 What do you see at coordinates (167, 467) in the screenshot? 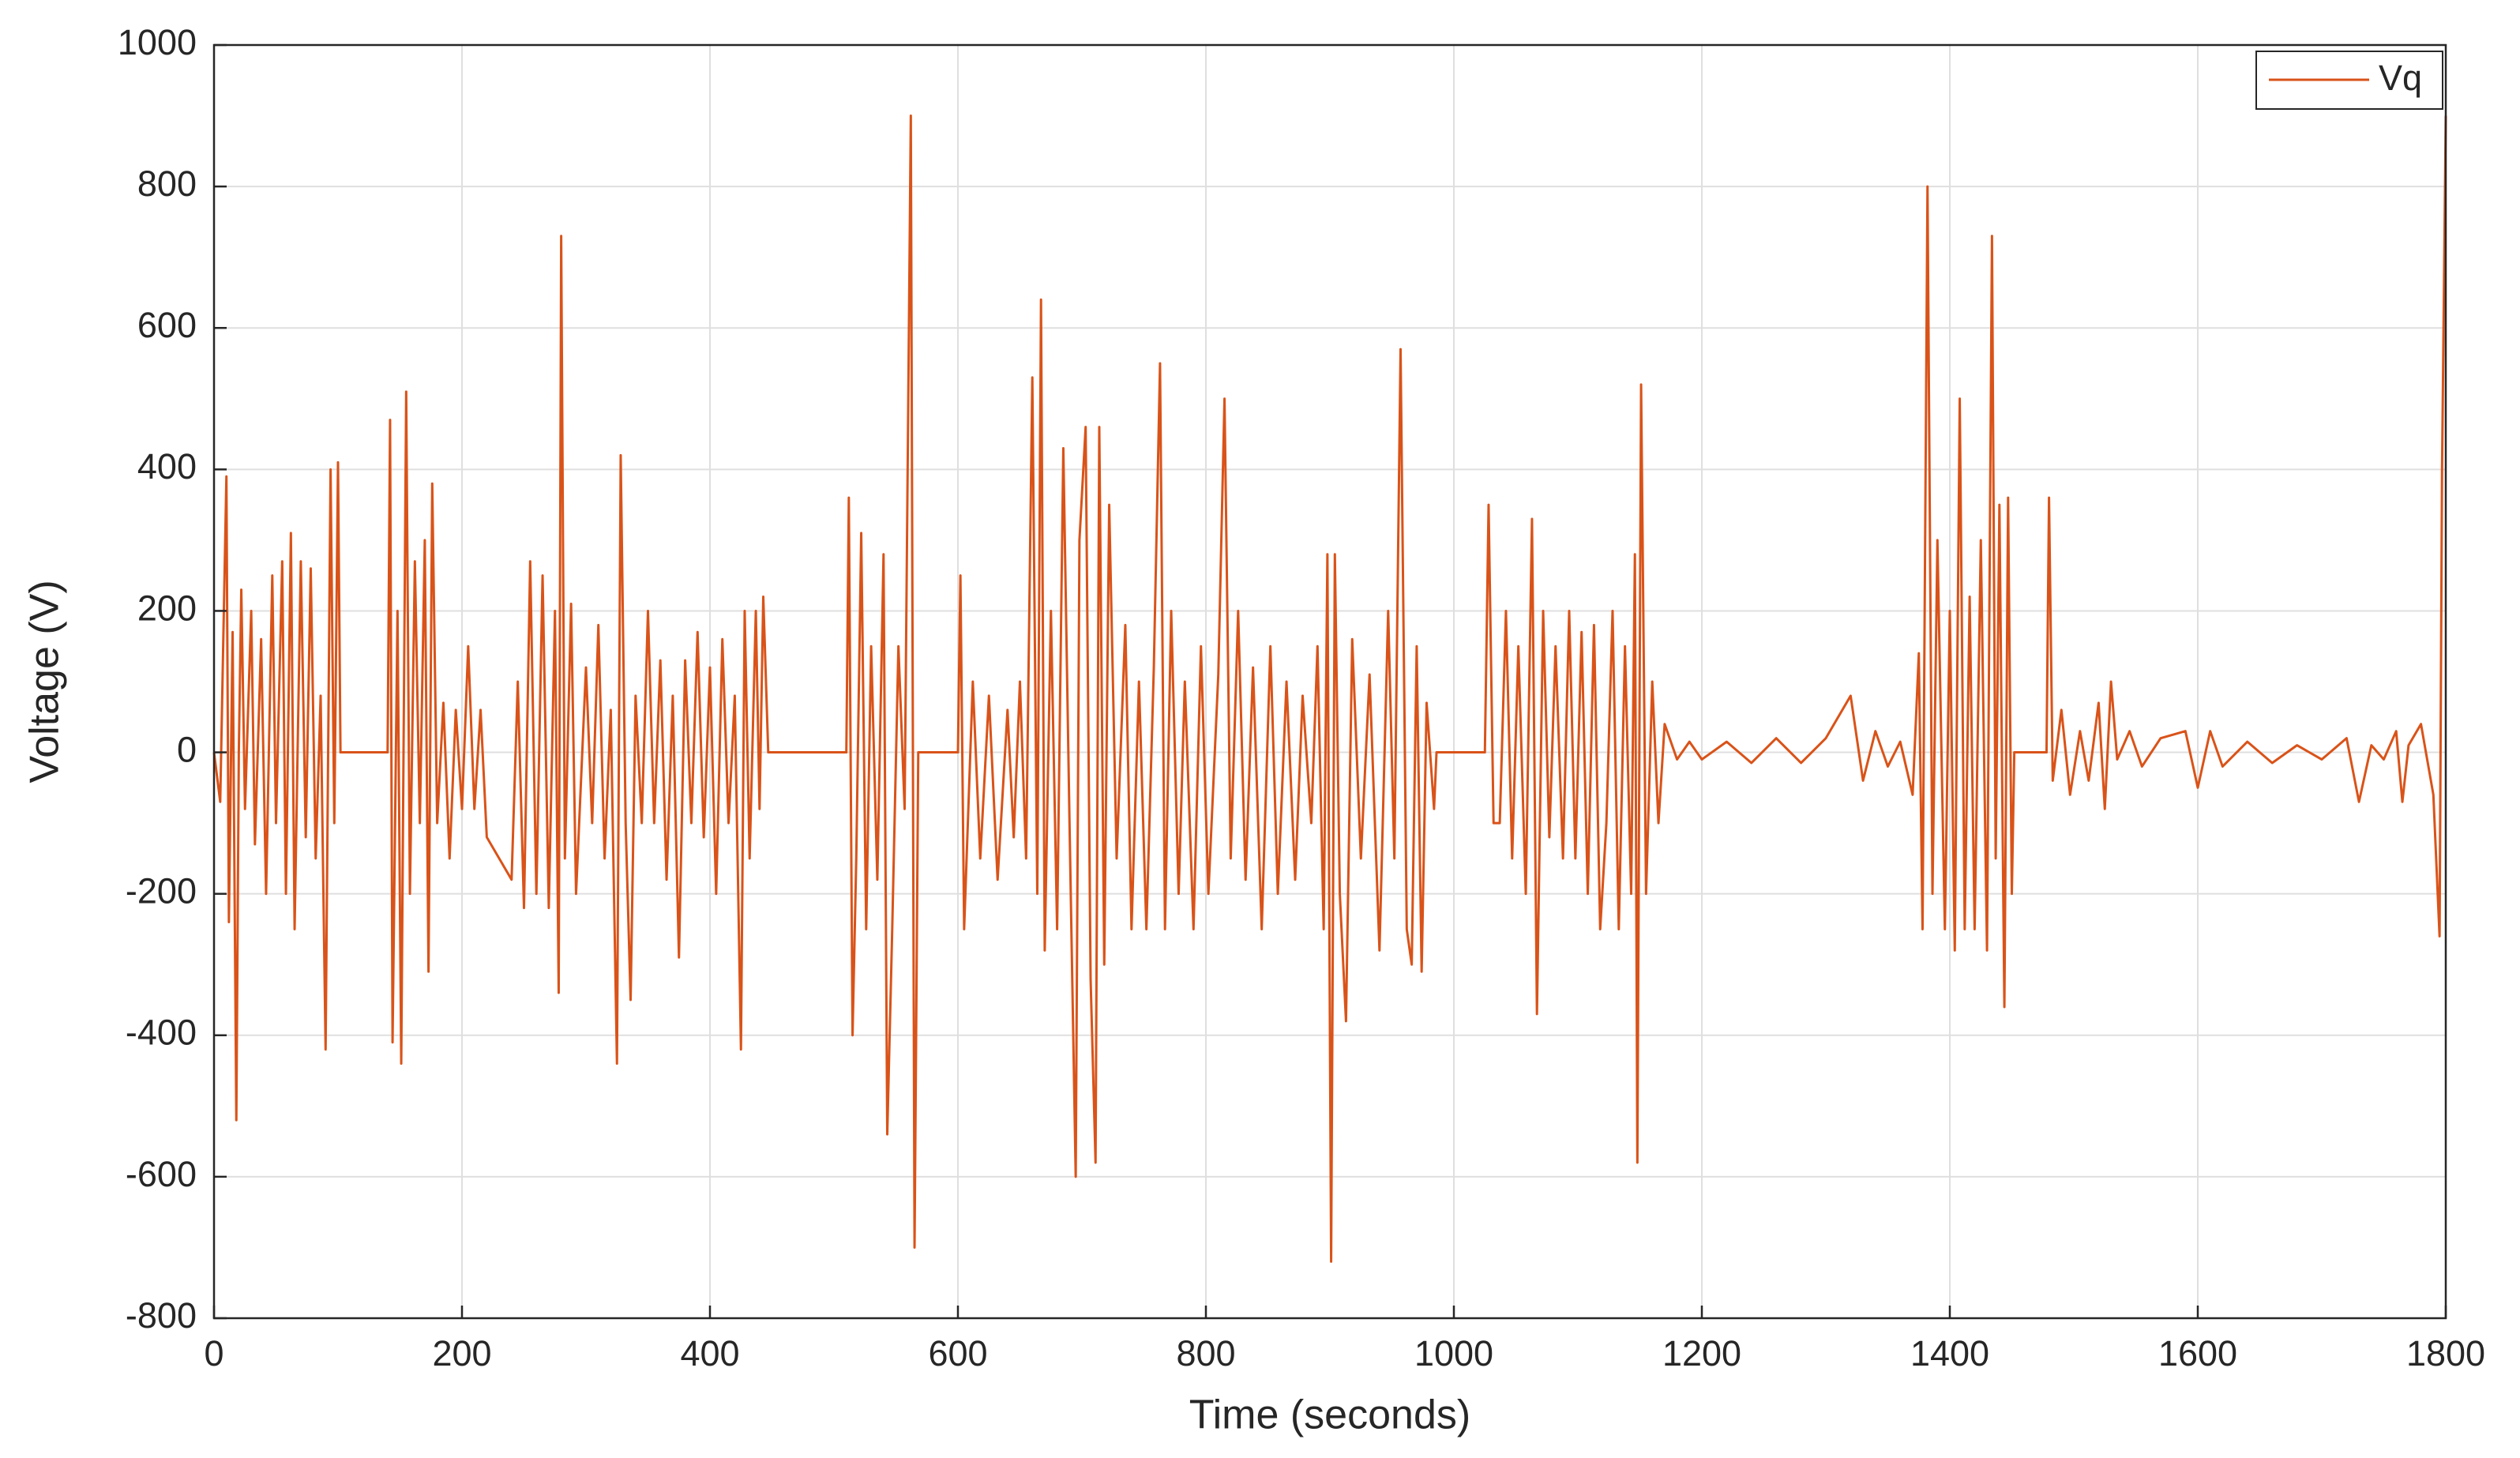
I see `y-tick-label: 400` at bounding box center [167, 467].